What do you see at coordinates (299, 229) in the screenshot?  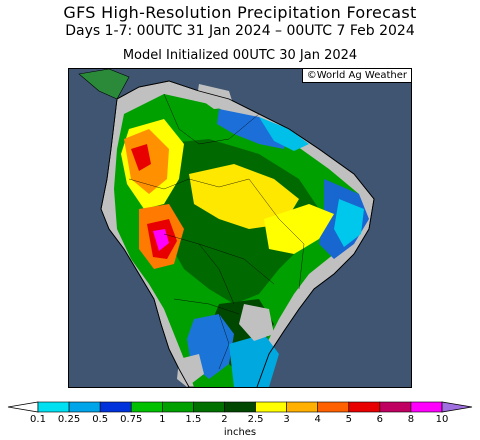 I see `rain-yellow-band` at bounding box center [299, 229].